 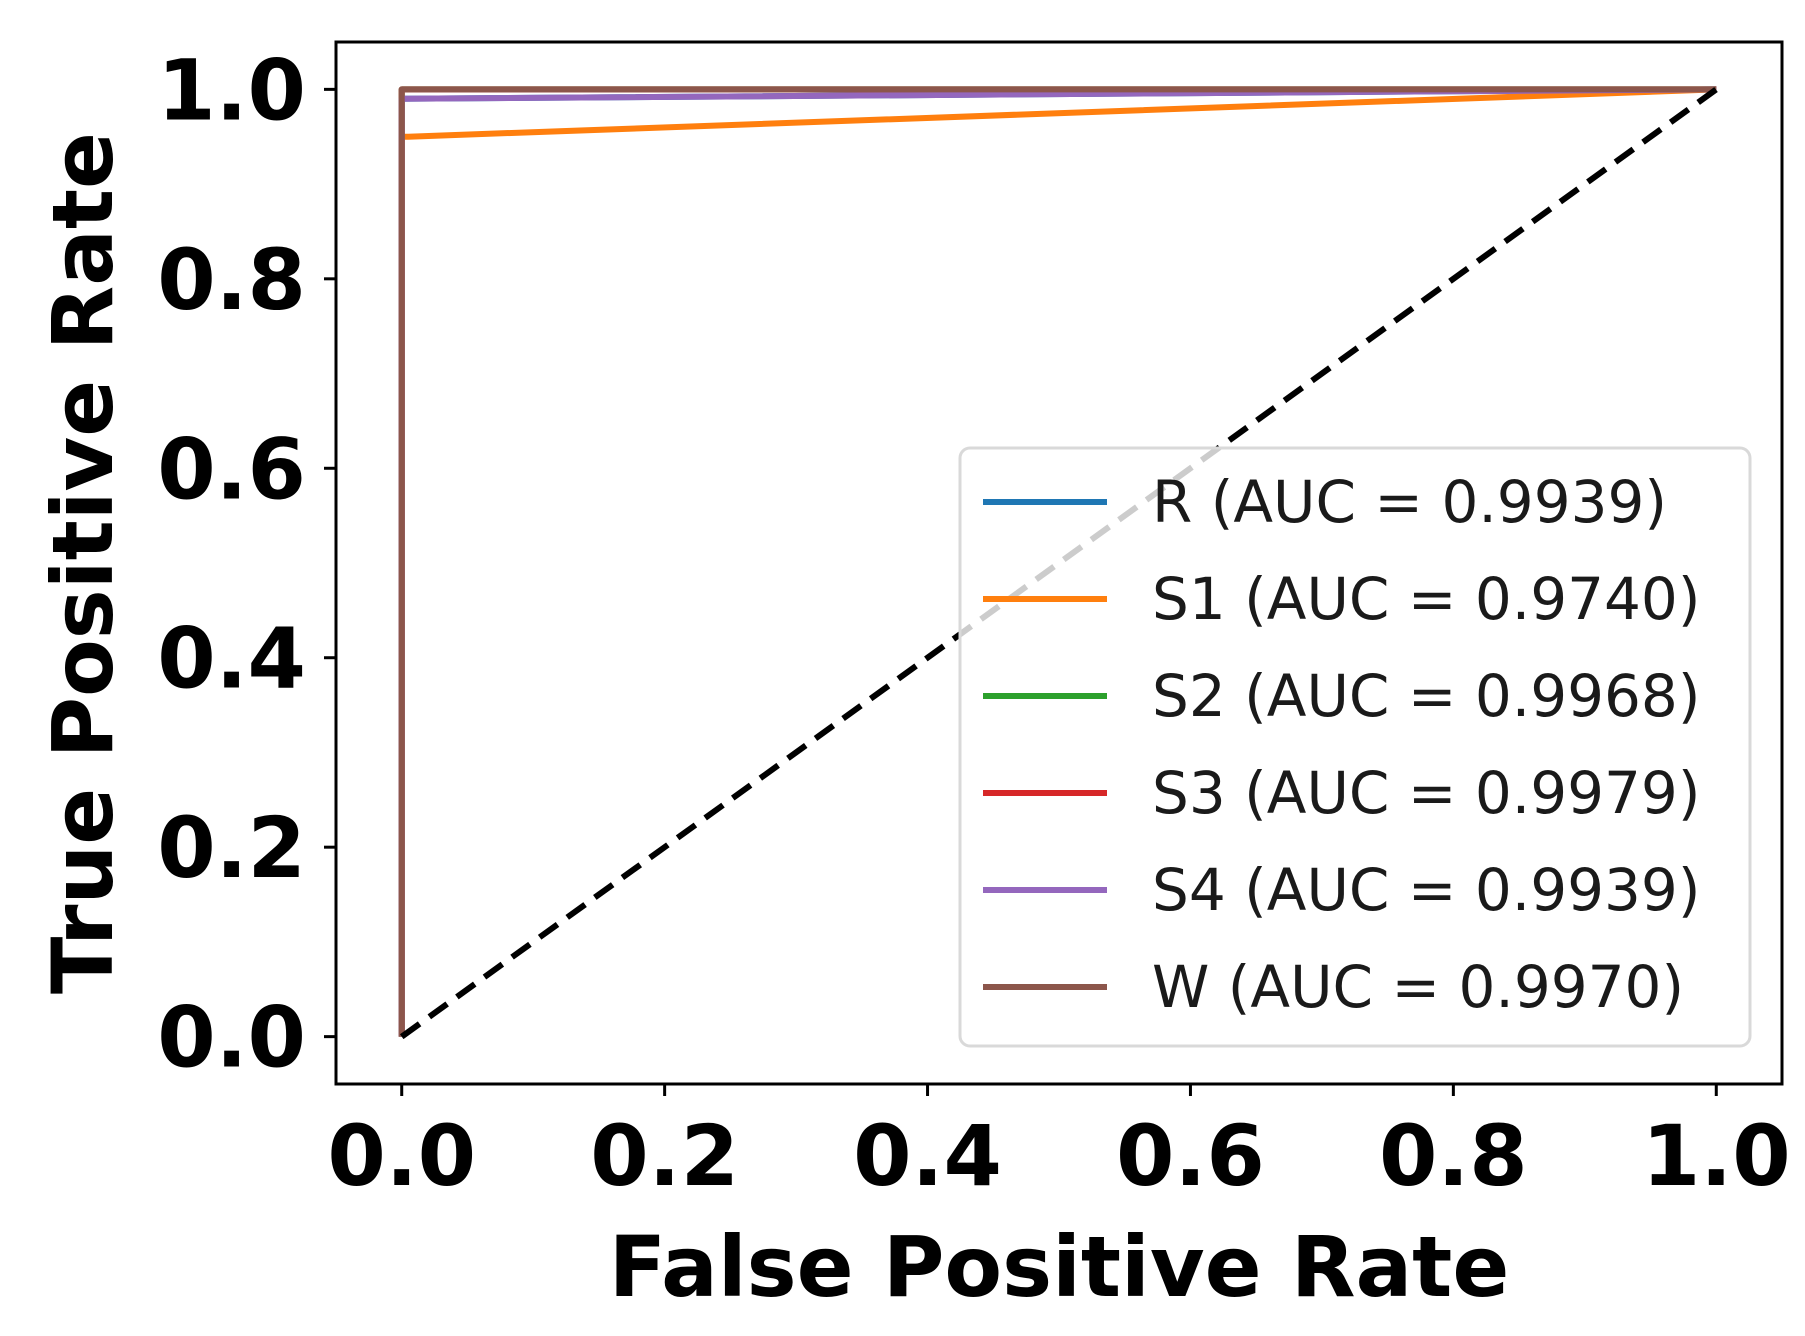 What do you see at coordinates (1426, 890) in the screenshot?
I see `legend-label: S4 (AUC = 0.9939)` at bounding box center [1426, 890].